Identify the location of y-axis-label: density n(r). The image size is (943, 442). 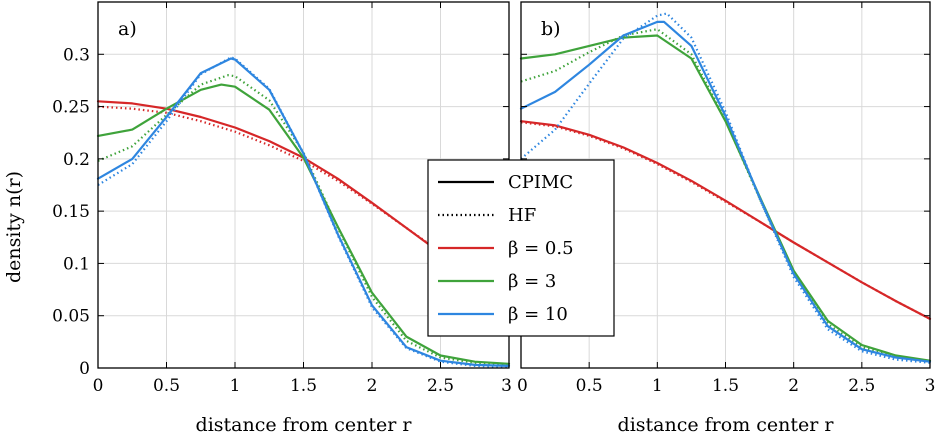
(14, 227).